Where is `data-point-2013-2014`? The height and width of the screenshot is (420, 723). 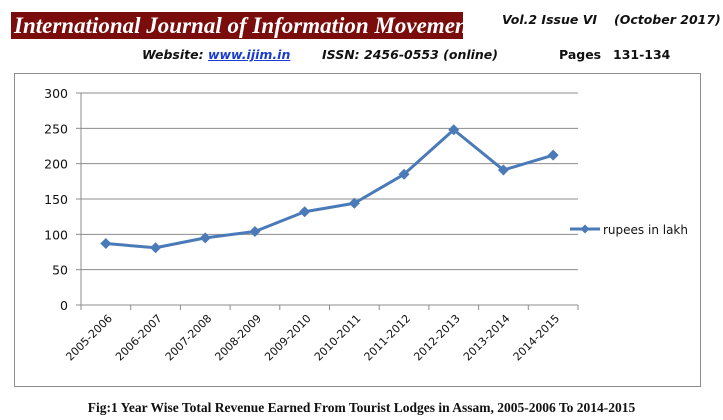 data-point-2013-2014 is located at coordinates (503, 170).